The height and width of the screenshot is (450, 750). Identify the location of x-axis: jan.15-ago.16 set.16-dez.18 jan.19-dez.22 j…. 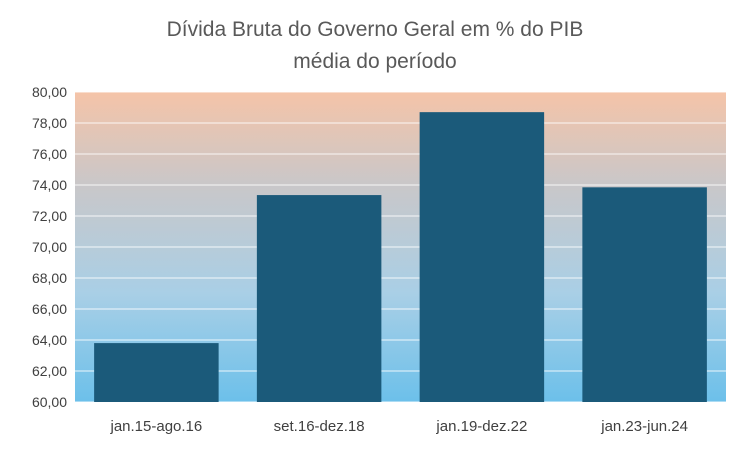
(399, 426).